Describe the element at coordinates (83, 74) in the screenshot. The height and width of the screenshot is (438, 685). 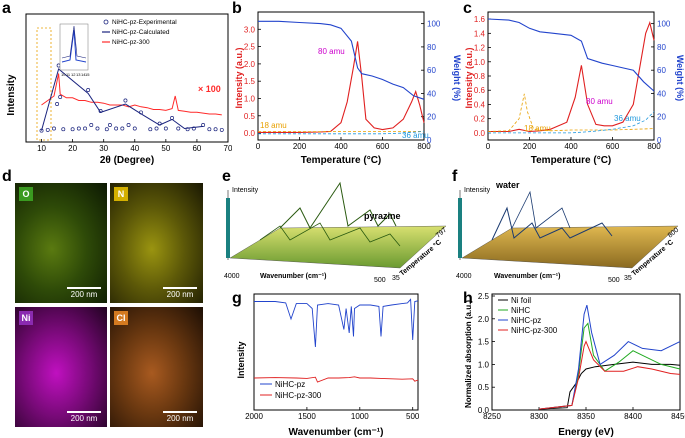
I see `inset-tick: 14` at that location.